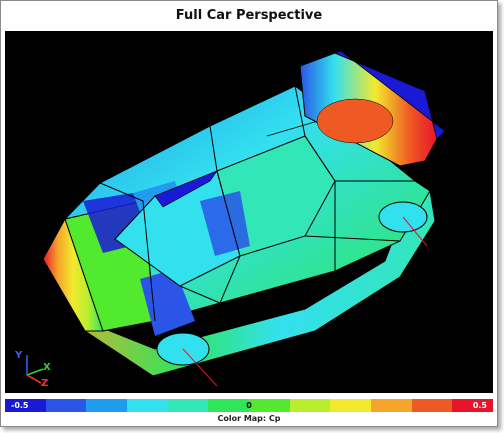 The height and width of the screenshot is (433, 504). I want to click on color-legend-bar: -0.5 0 0.5, so click(249, 405).